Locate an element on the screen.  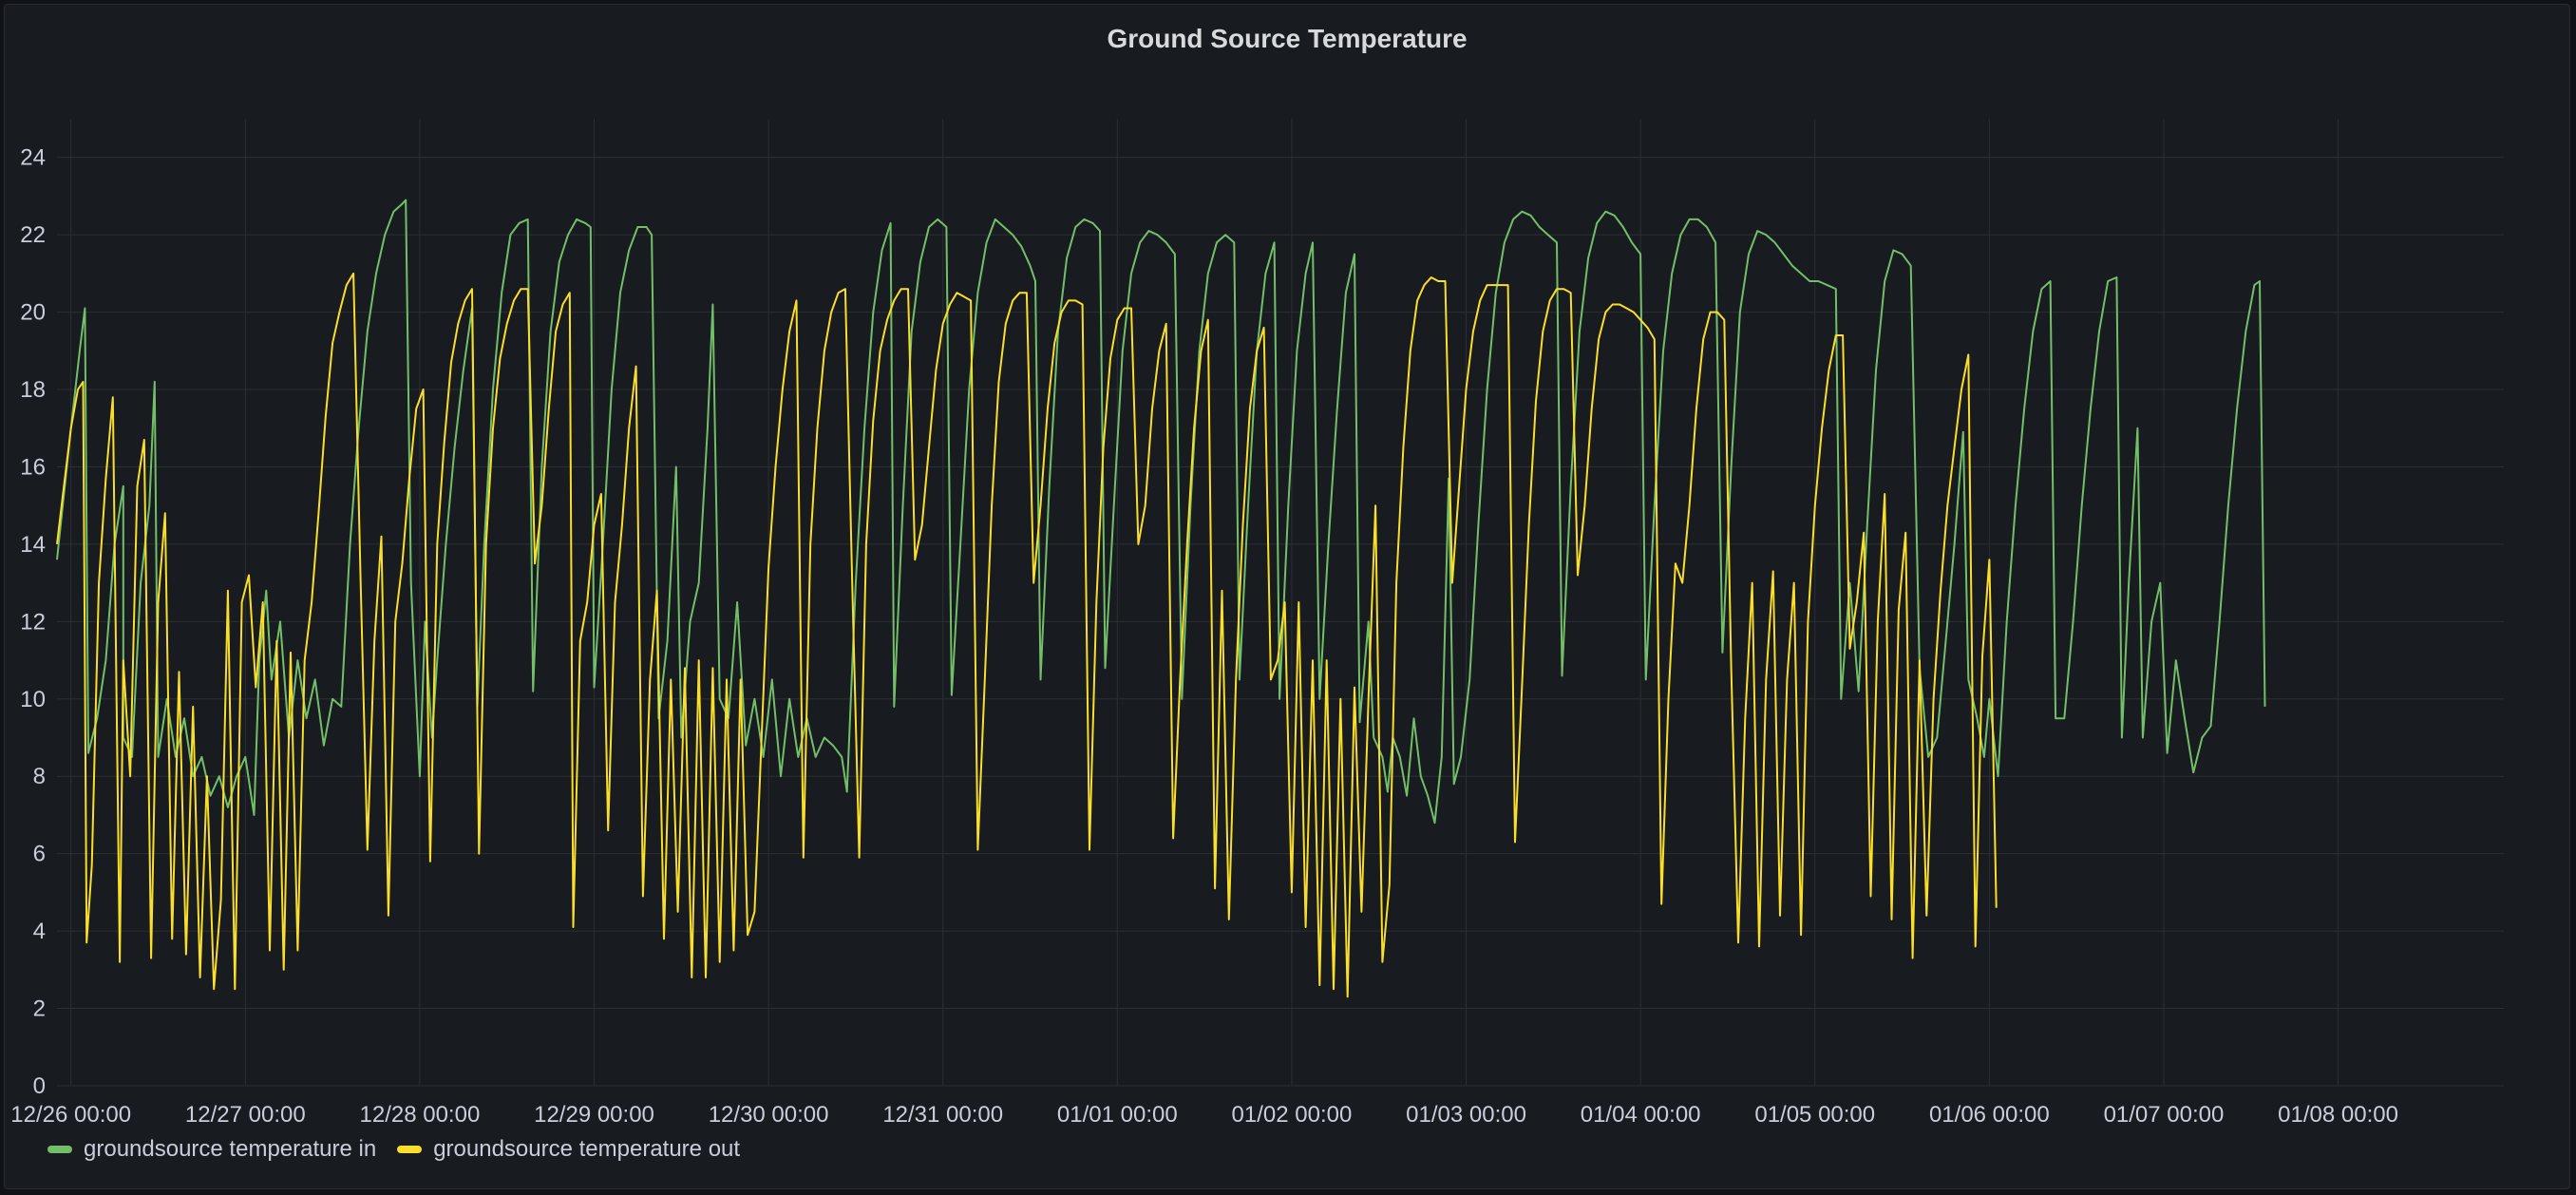
legend-item-in: groundsource temperature in is located at coordinates (211, 1149).